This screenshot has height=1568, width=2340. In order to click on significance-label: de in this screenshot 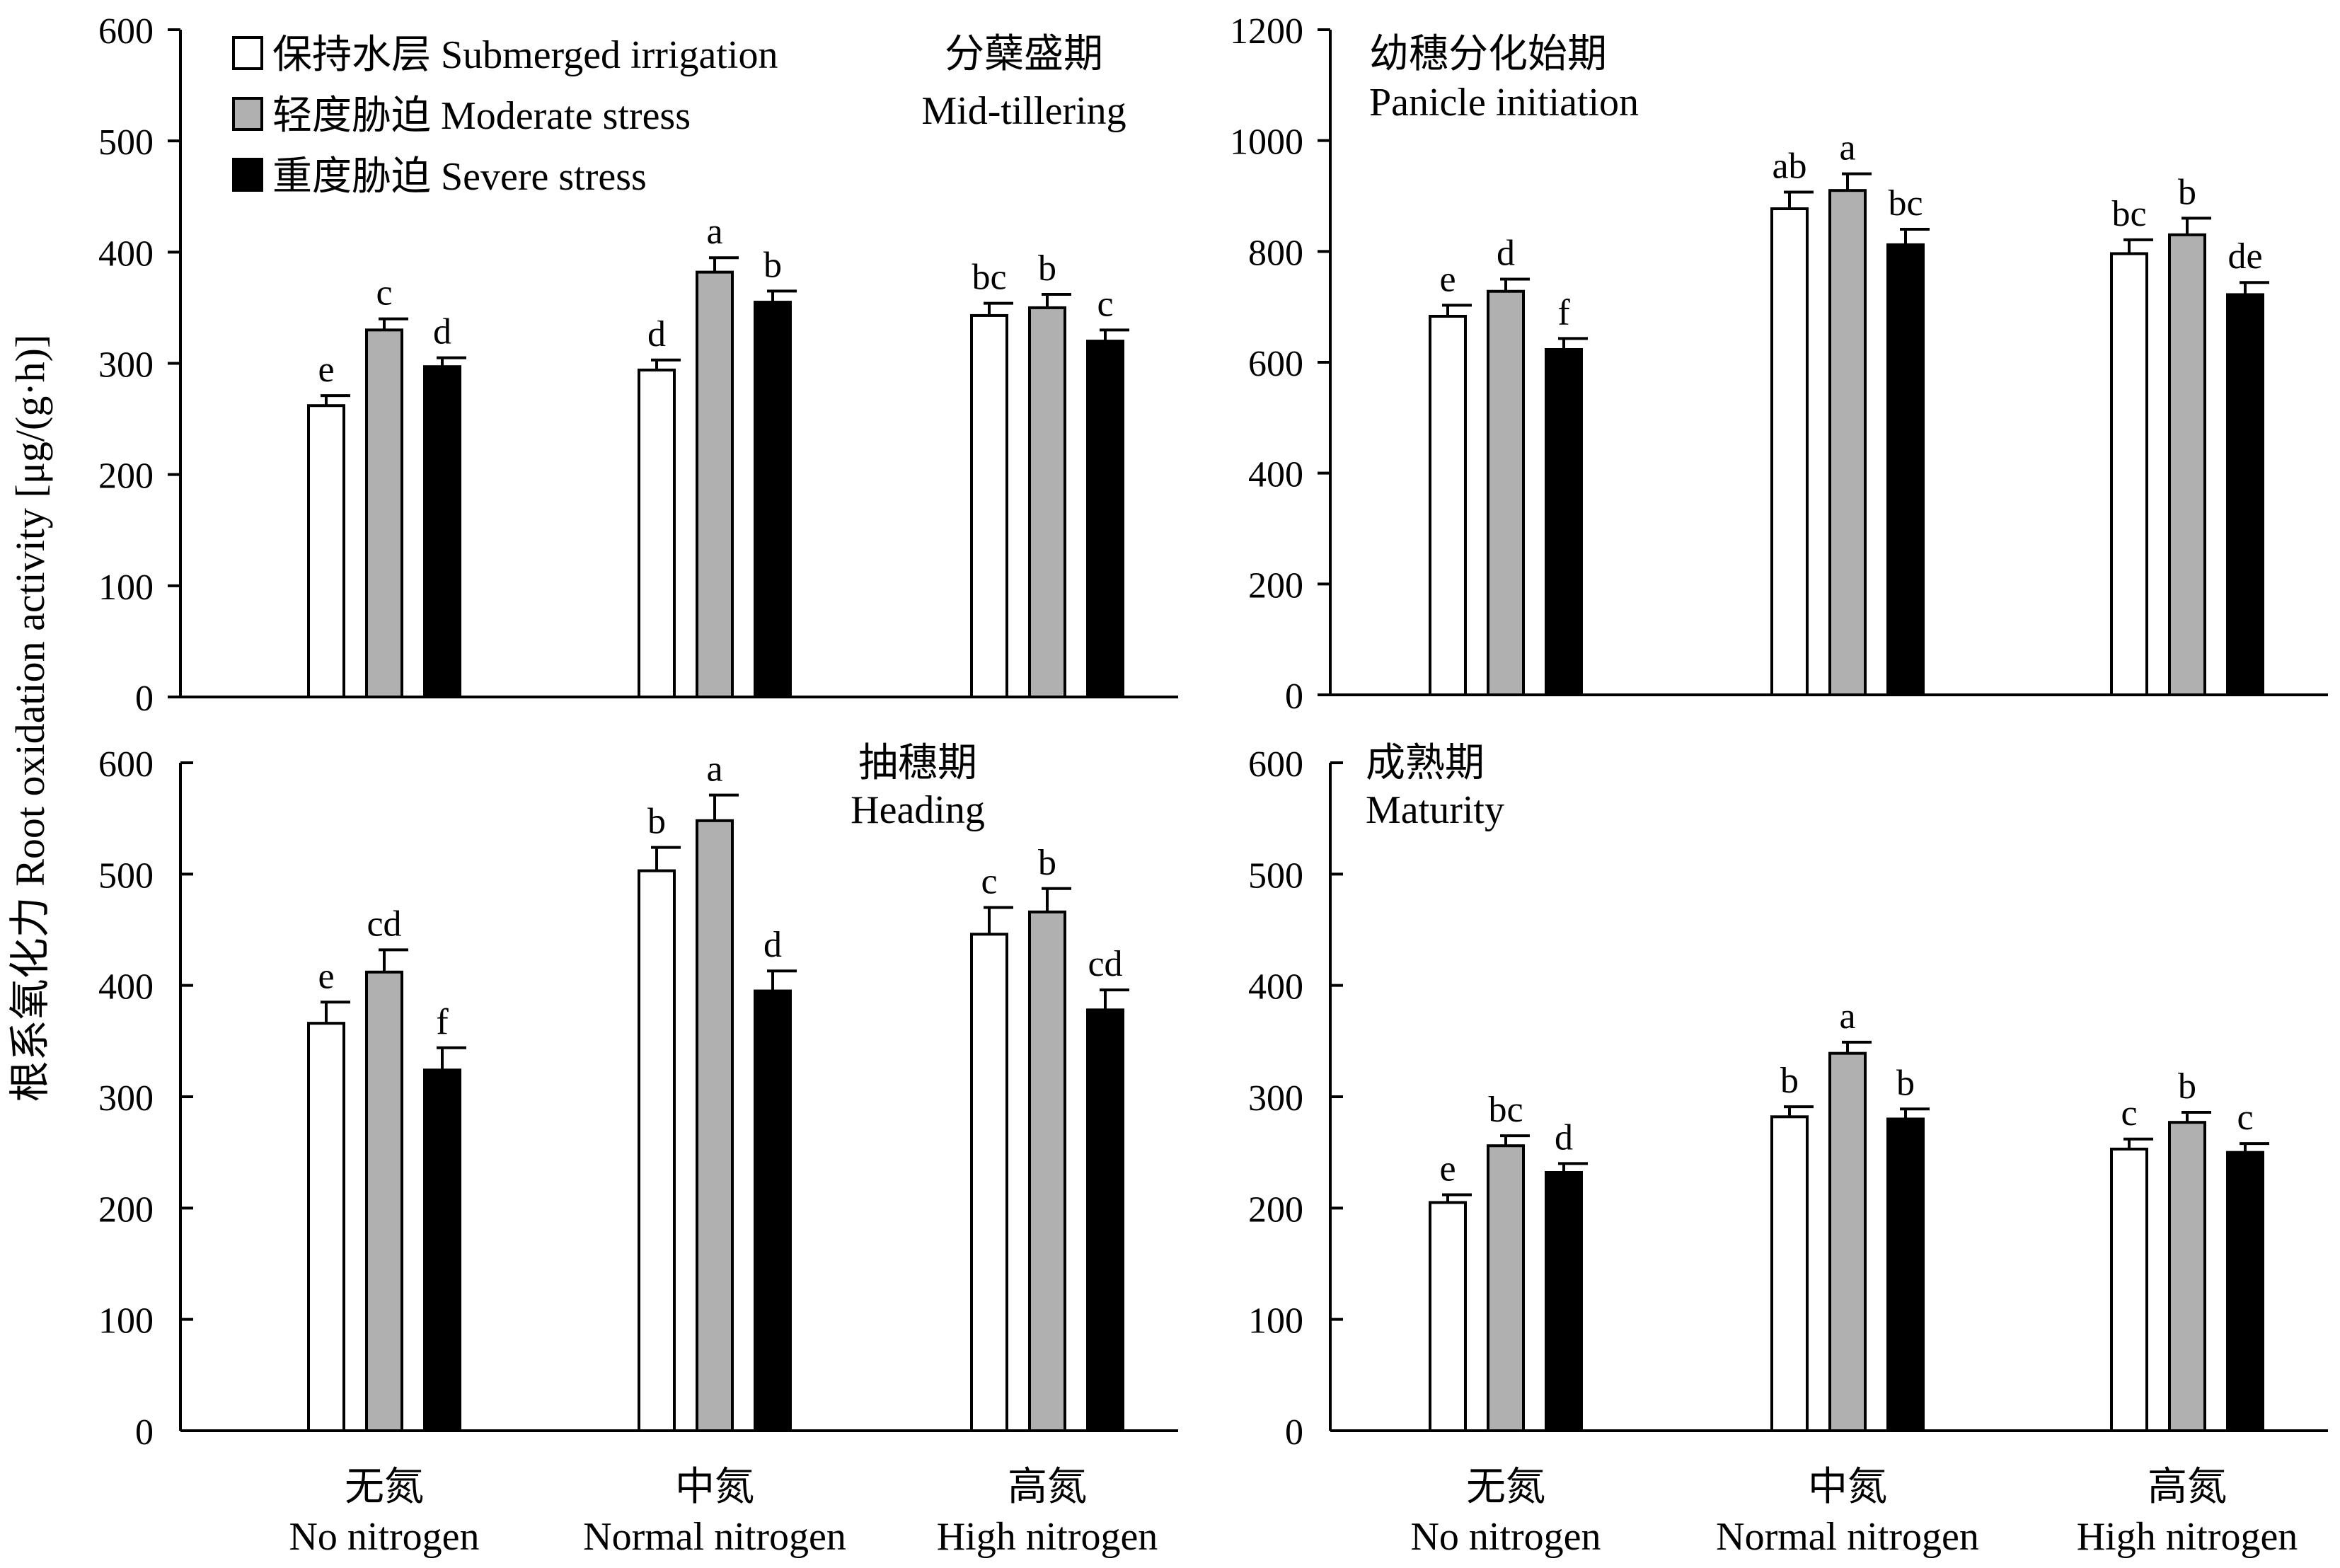, I will do `click(2244, 256)`.